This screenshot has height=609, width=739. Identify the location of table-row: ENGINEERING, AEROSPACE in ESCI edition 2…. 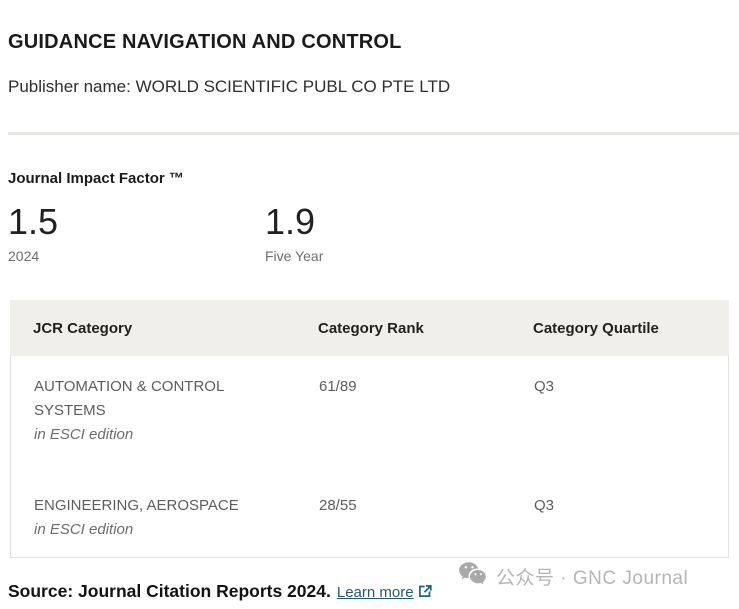
(369, 527).